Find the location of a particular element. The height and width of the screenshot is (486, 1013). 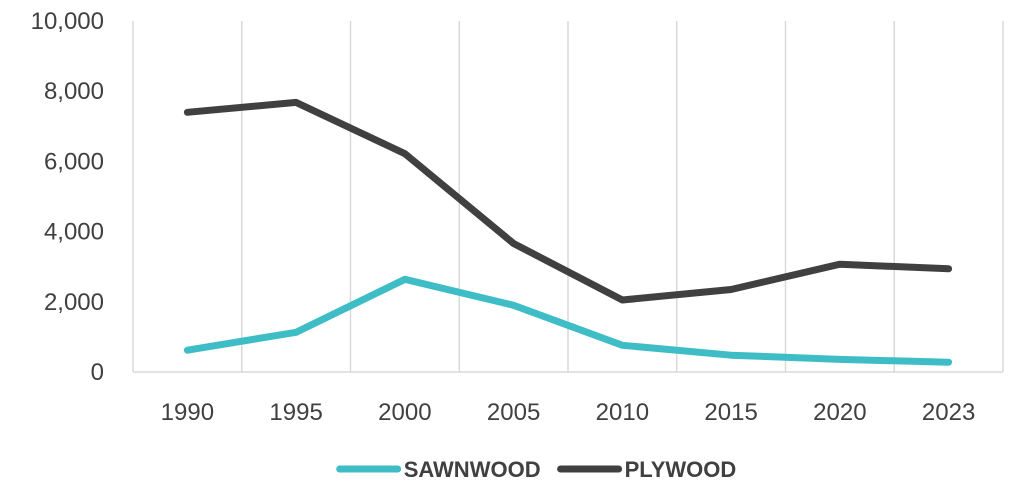

y-tick-label: 0 is located at coordinates (97, 372).